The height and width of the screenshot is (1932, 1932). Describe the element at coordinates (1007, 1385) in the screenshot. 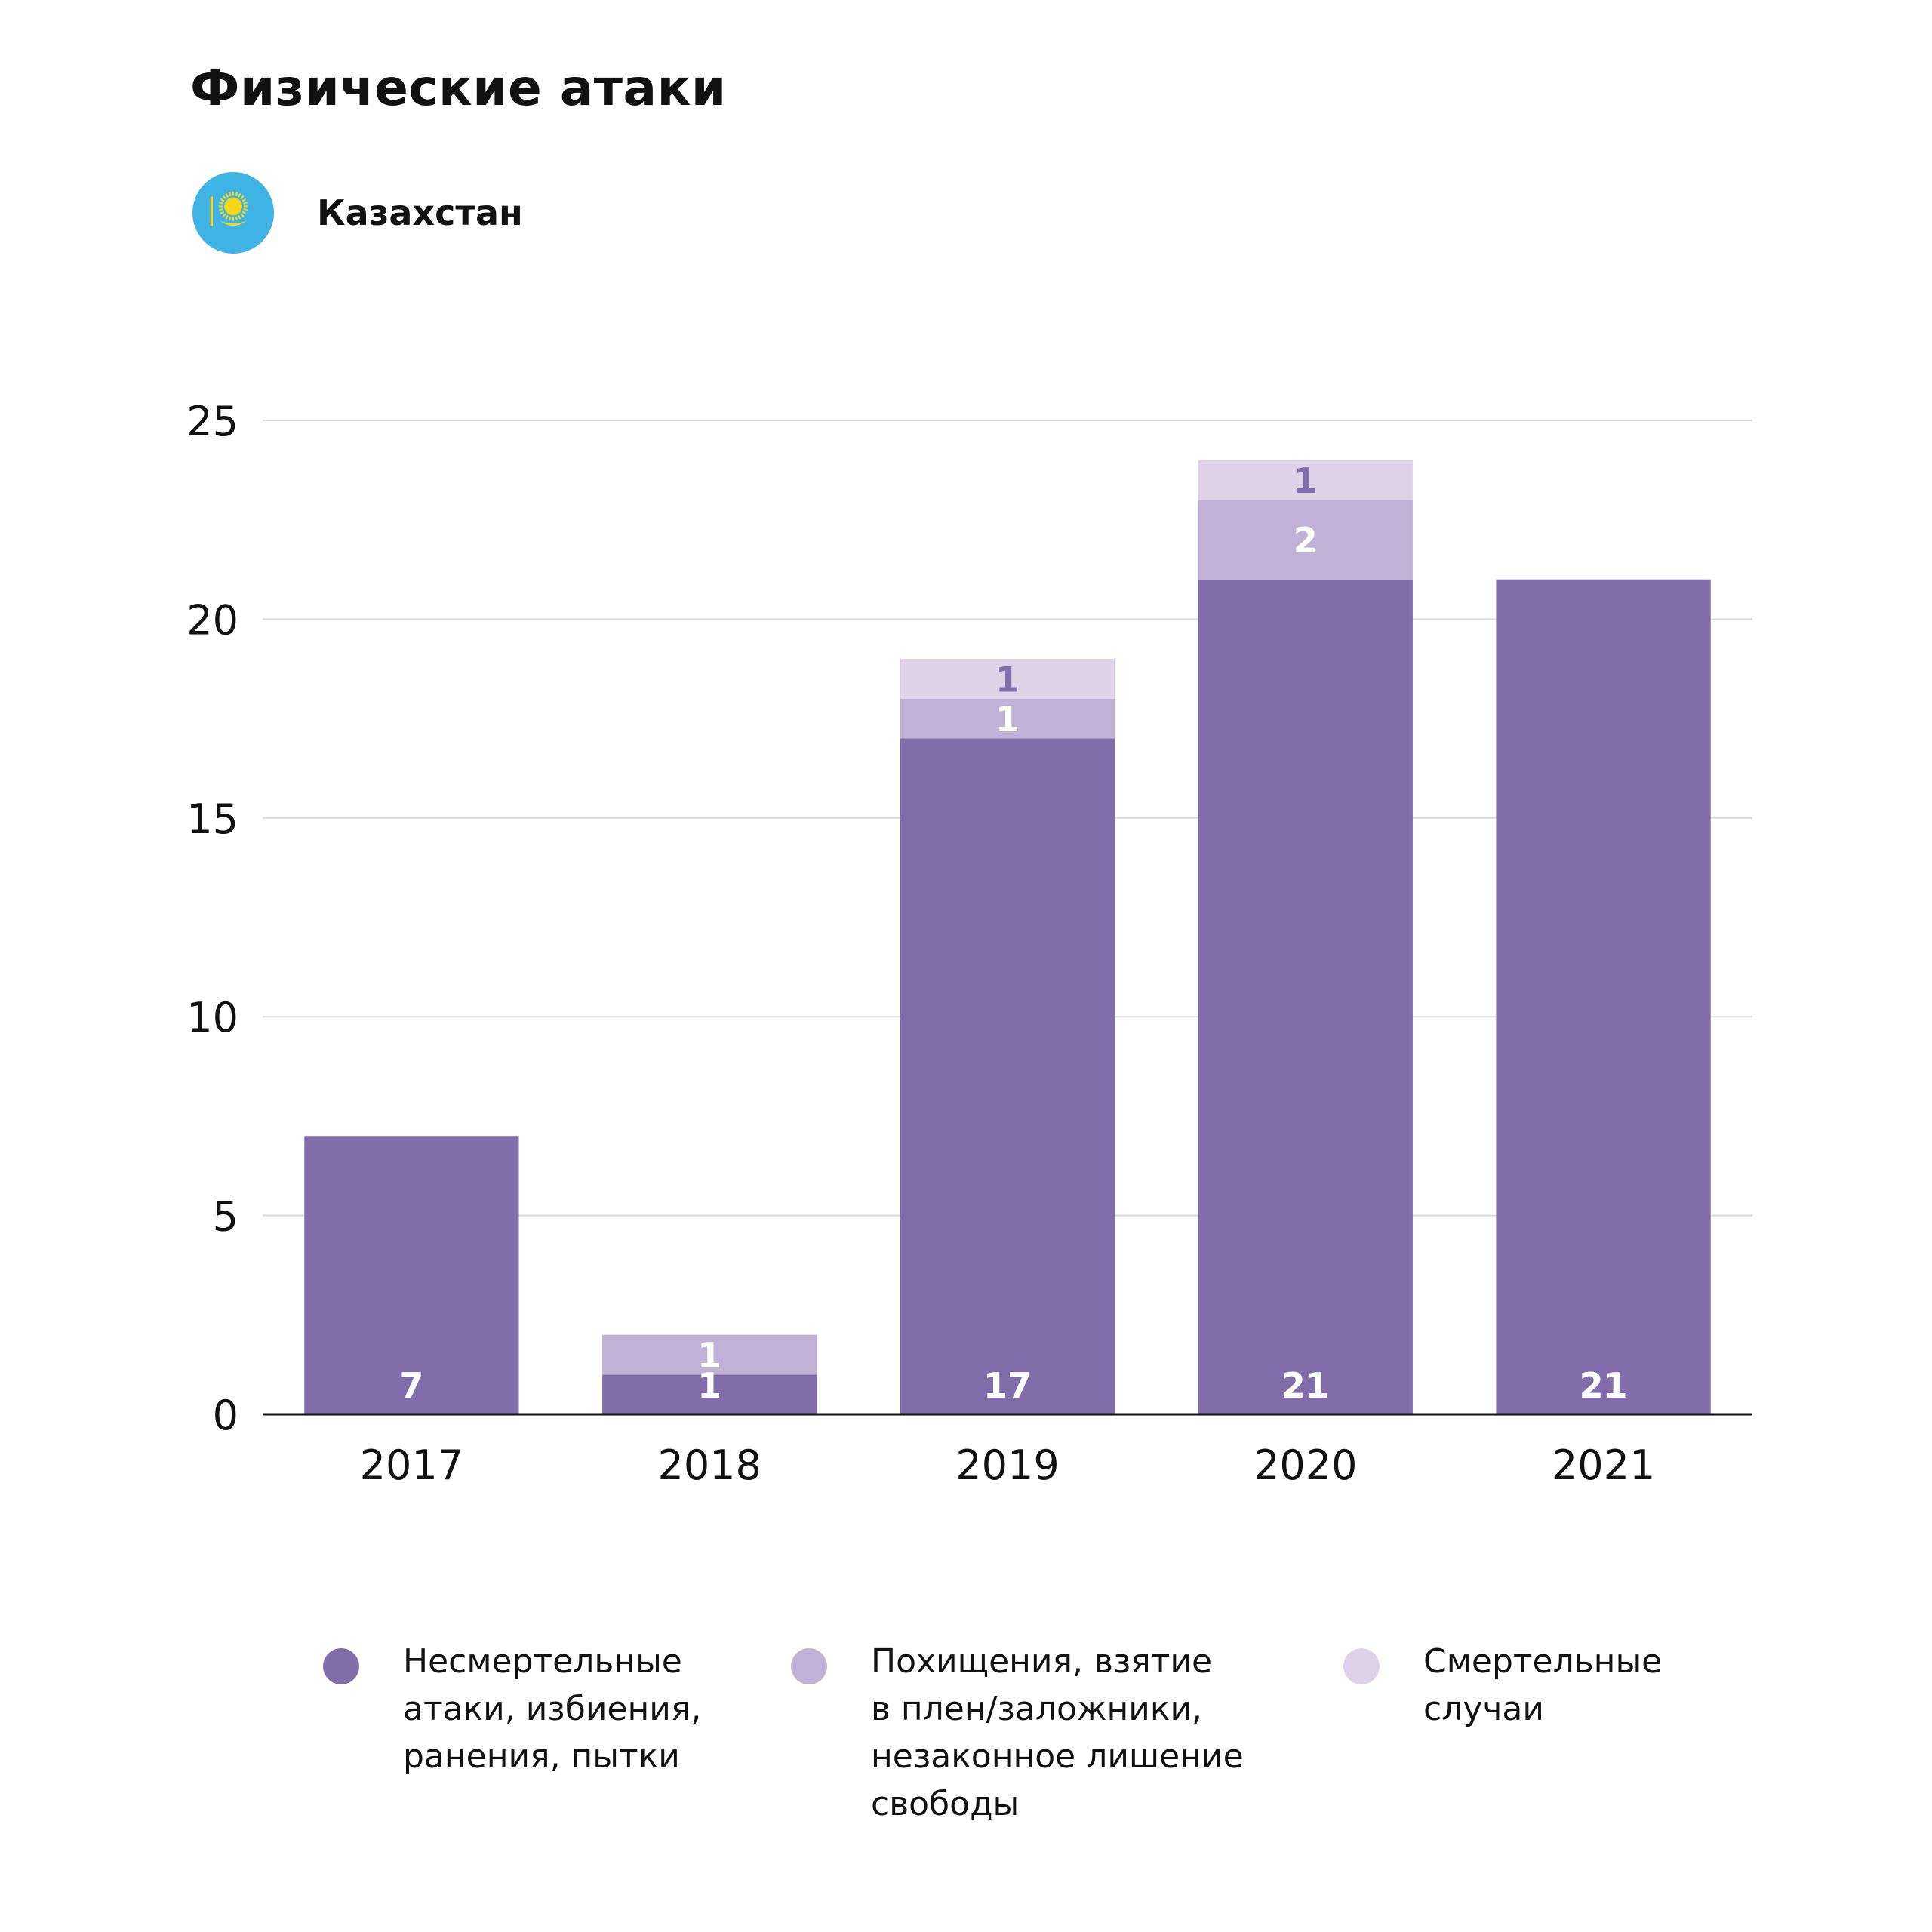

I see `bar-value-label: 17` at that location.